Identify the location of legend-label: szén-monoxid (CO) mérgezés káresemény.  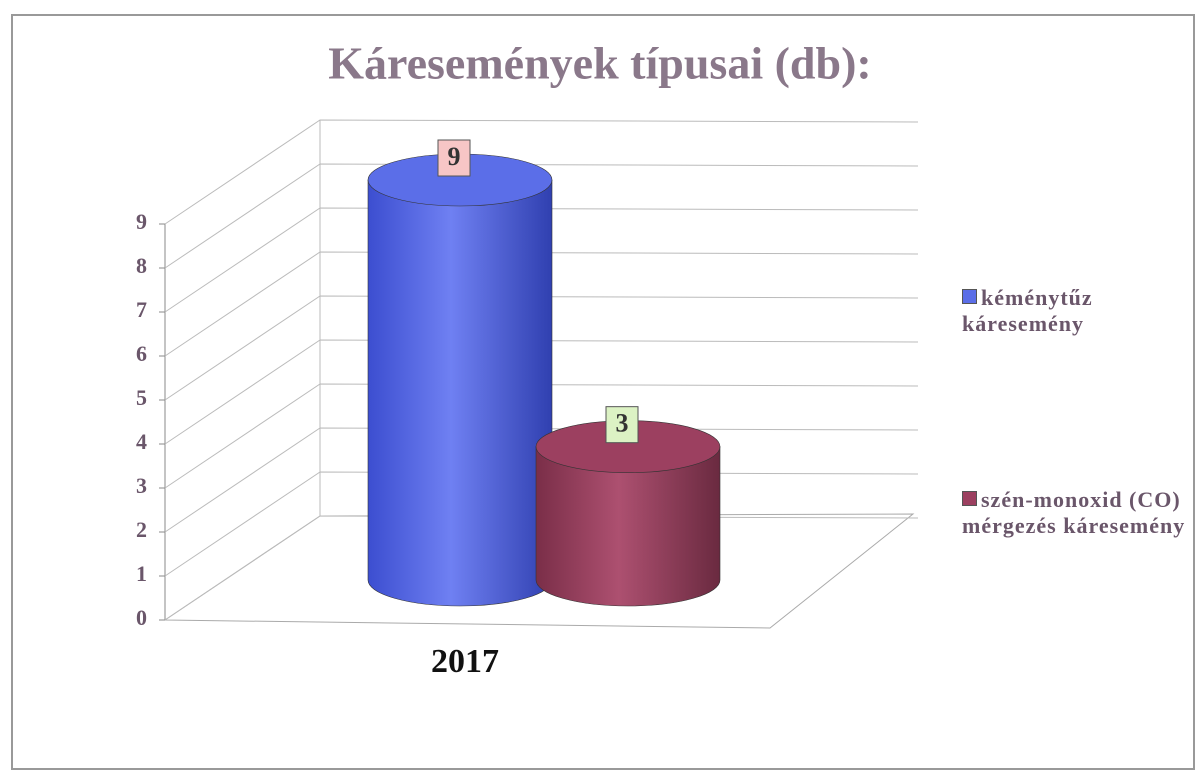
(1074, 512).